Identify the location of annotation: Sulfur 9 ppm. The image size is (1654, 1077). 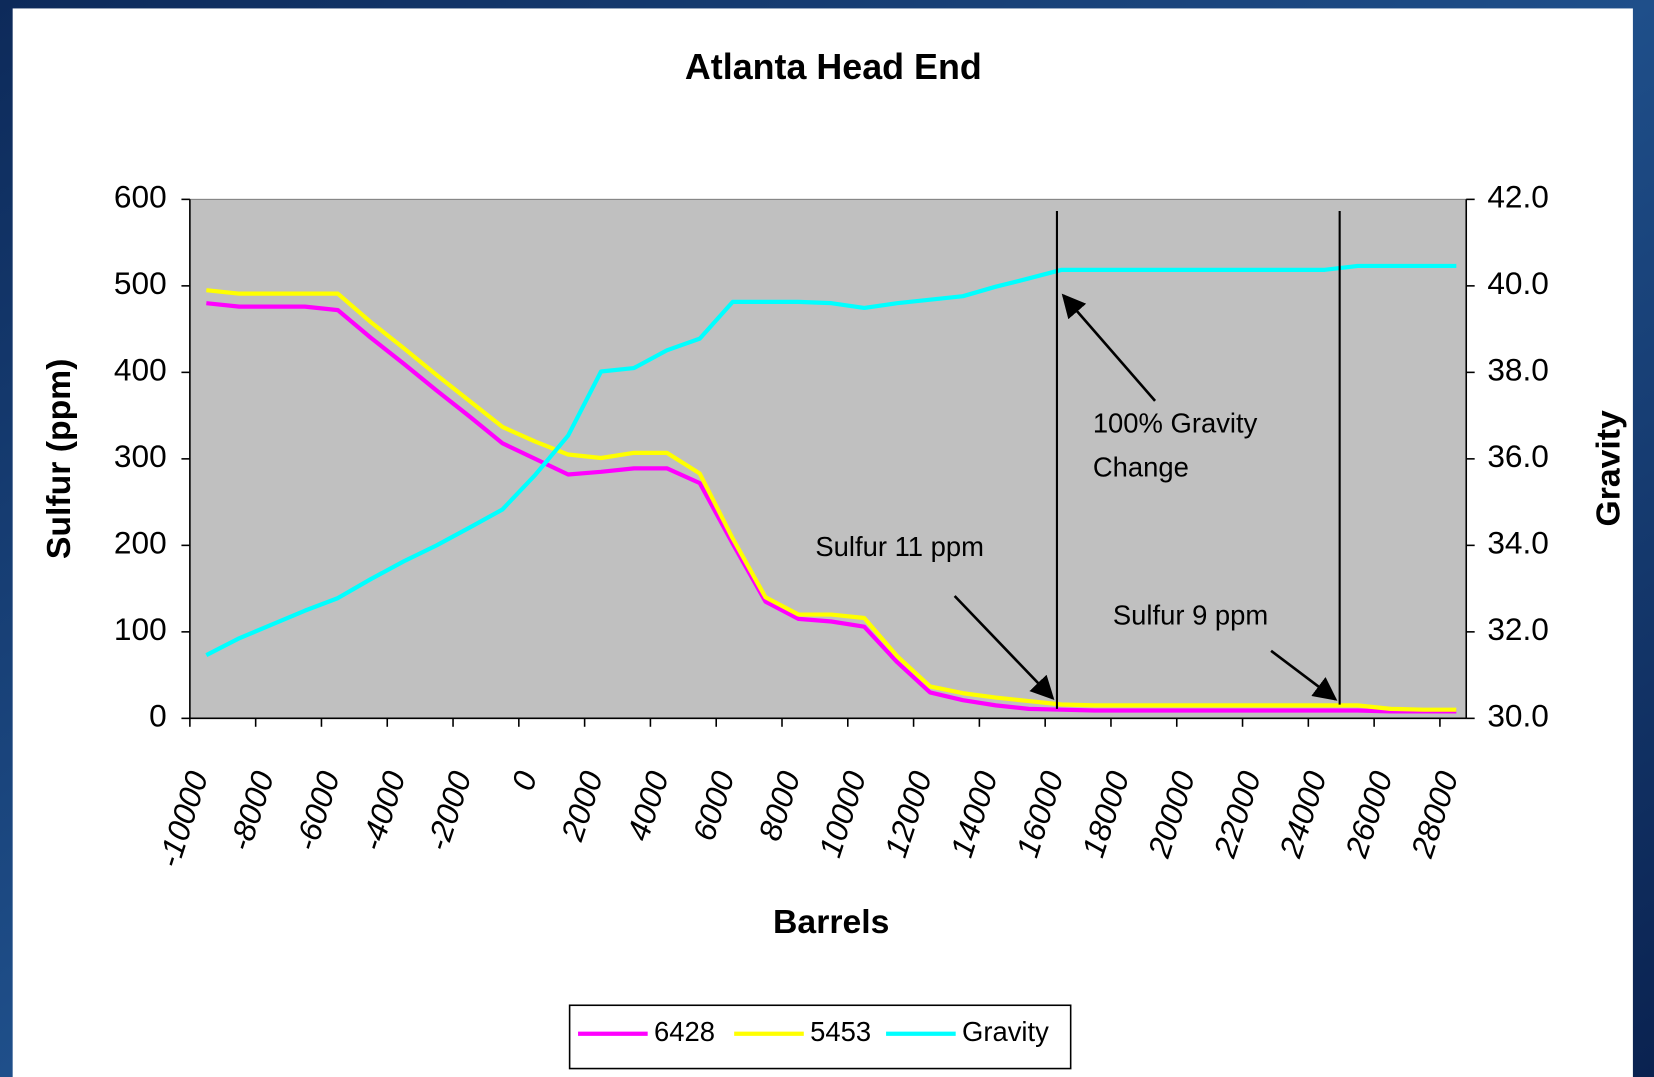
(1190, 614).